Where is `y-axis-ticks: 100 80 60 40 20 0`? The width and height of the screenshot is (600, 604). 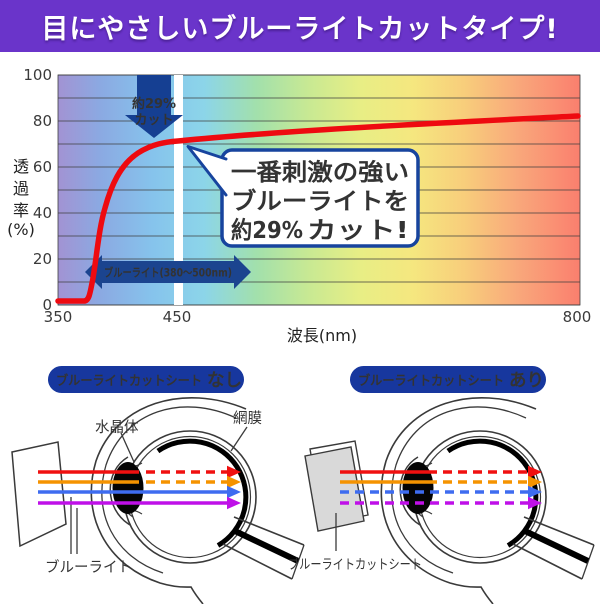 y-axis-ticks: 100 80 60 40 20 0 is located at coordinates (37, 190).